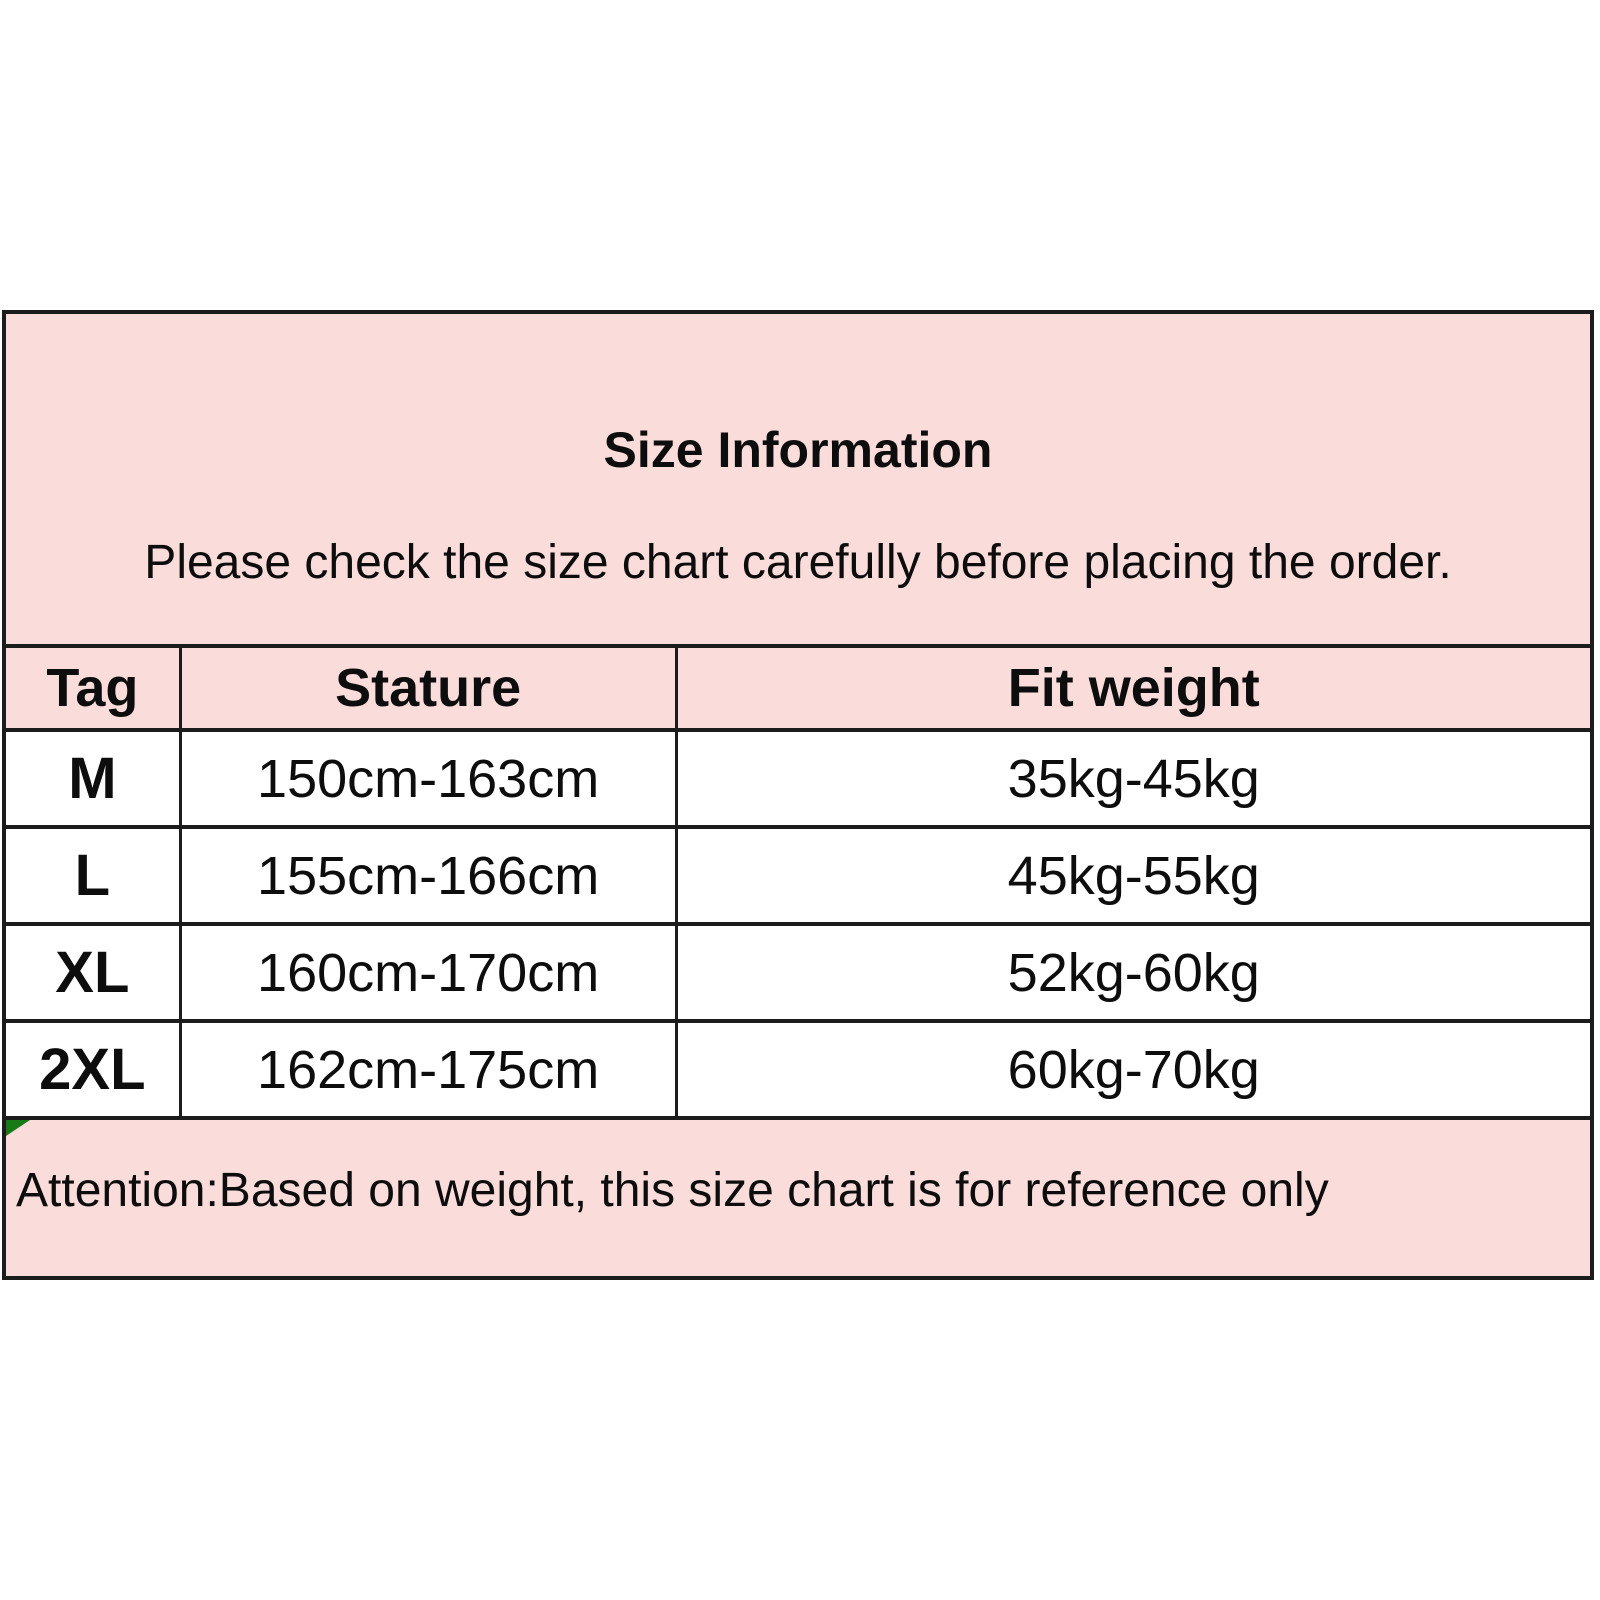 This screenshot has height=1600, width=1600. What do you see at coordinates (1132, 1069) in the screenshot?
I see `cell-fit-weight: 60kg-70kg` at bounding box center [1132, 1069].